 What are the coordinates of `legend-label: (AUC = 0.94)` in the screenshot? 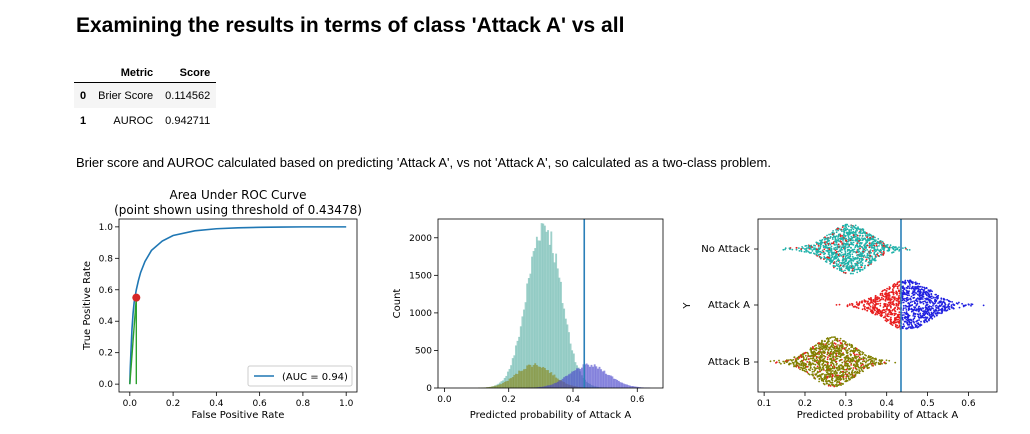 It's located at (315, 377).